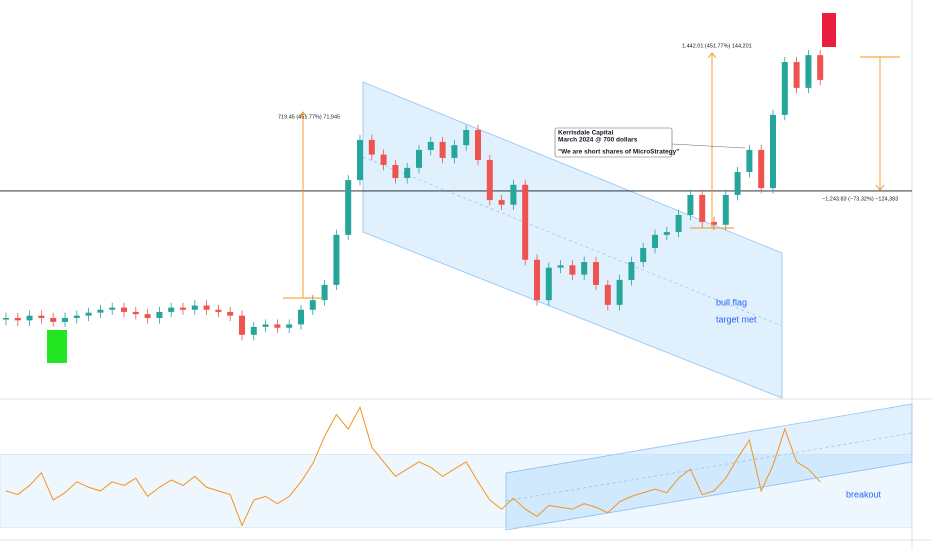 The image size is (932, 550). What do you see at coordinates (585, 133) in the screenshot?
I see `callout-text: Kerrisdale Capital` at bounding box center [585, 133].